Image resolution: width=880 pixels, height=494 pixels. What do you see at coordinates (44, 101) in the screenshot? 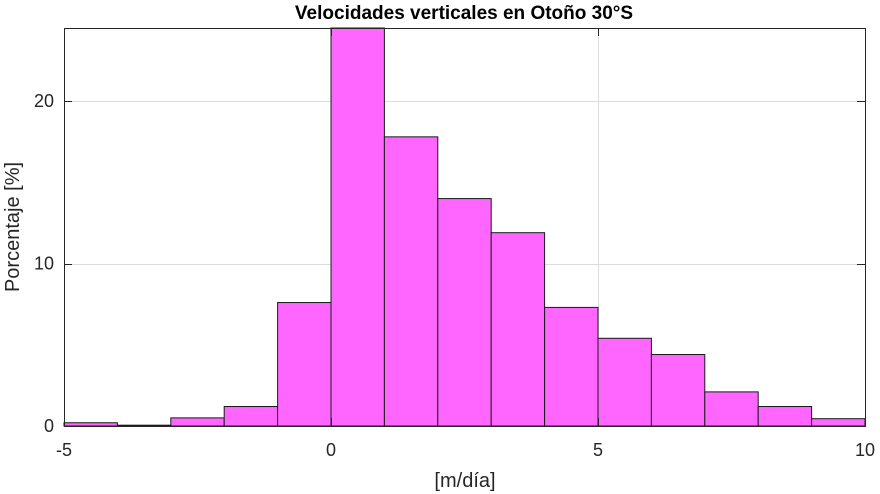
I see `y-tick-label: 20` at bounding box center [44, 101].